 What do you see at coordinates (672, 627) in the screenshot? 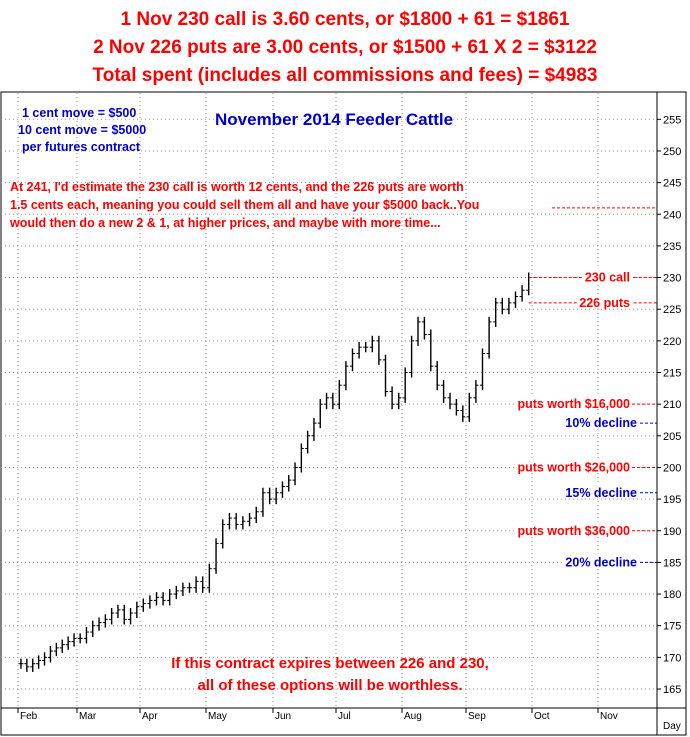
I see `y-tick-label: 175` at bounding box center [672, 627].